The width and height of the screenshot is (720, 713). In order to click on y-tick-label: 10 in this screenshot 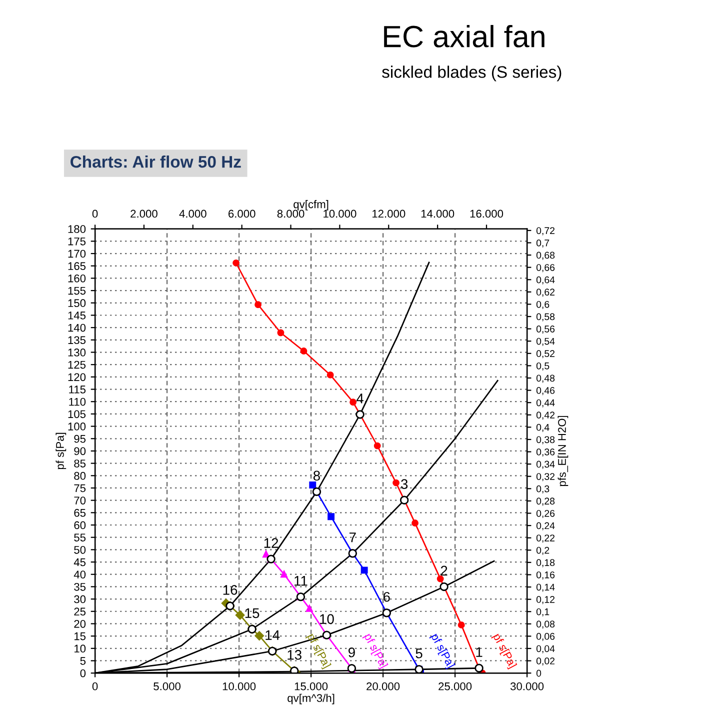, I will do `click(80, 648)`.